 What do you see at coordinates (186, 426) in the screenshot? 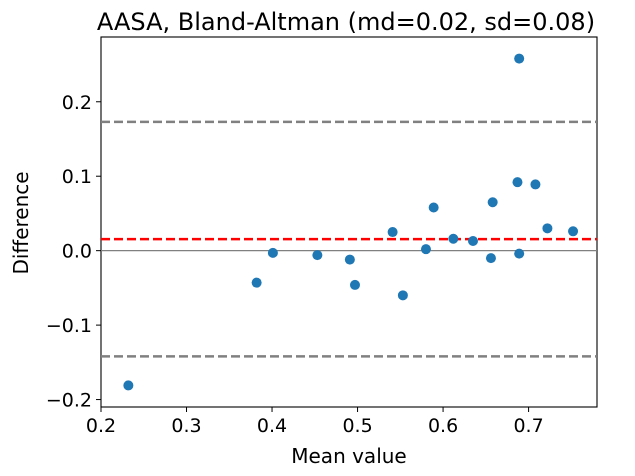
I see `x-tick-label: 0.3` at bounding box center [186, 426].